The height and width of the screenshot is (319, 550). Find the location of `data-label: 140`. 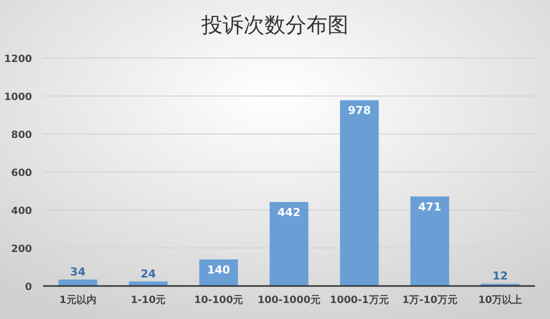

data-label: 140 is located at coordinates (218, 269).